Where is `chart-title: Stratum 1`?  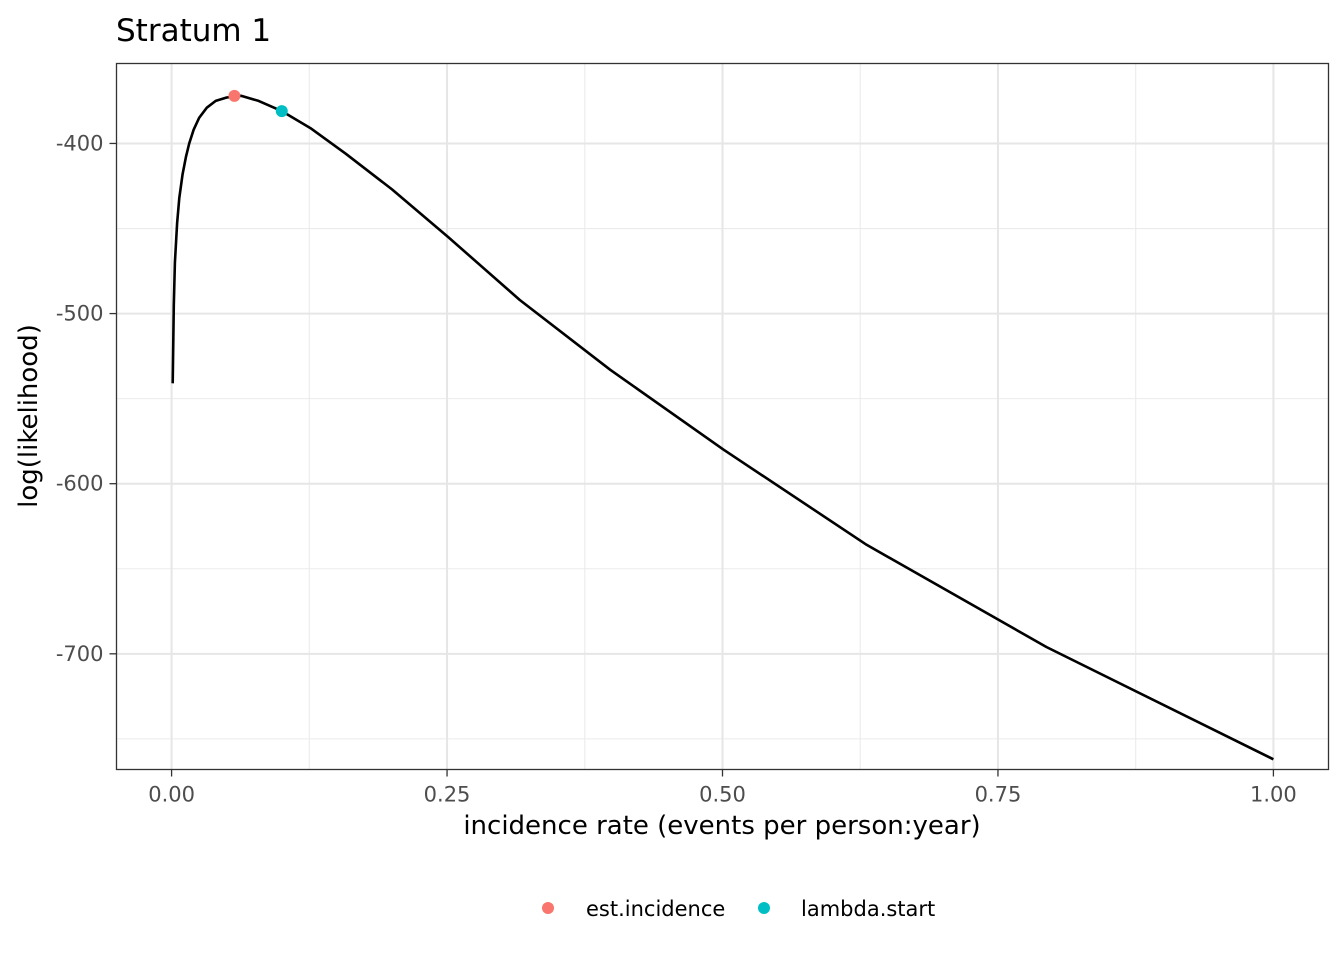
chart-title: Stratum 1 is located at coordinates (193, 31).